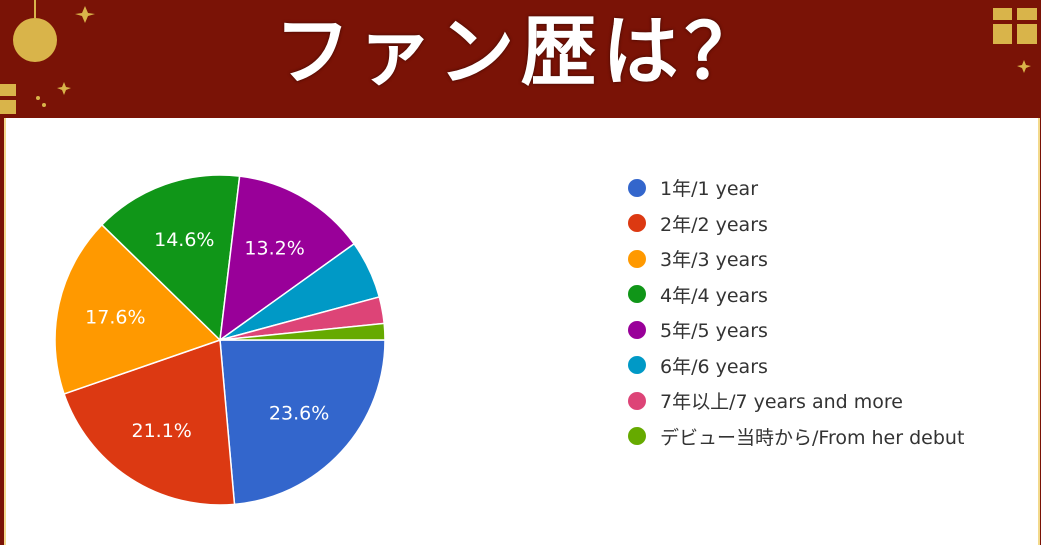 The width and height of the screenshot is (1041, 545). I want to click on legend-item: 5年/5 years, so click(796, 330).